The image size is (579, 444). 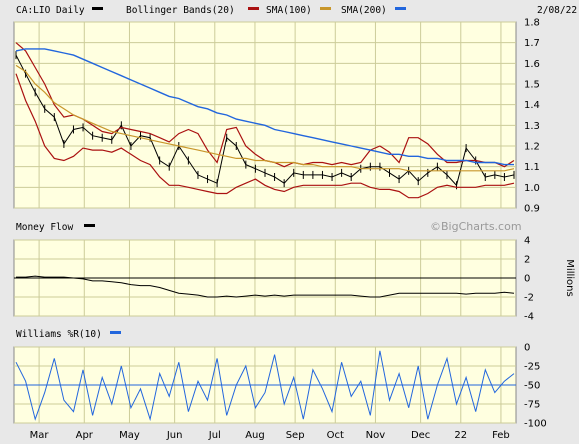 What do you see at coordinates (40, 435) in the screenshot?
I see `x-axis-label: Mar` at bounding box center [40, 435].